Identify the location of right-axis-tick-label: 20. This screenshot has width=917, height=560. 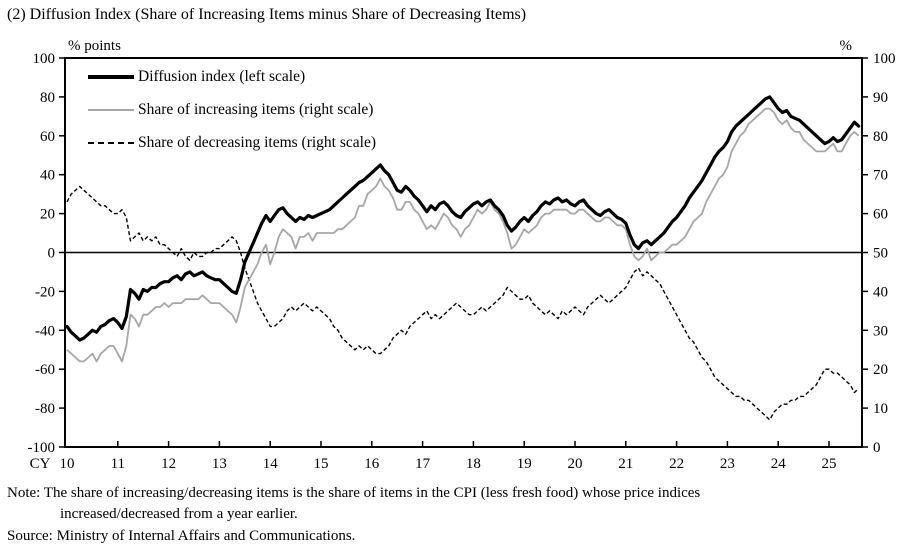
(880, 370).